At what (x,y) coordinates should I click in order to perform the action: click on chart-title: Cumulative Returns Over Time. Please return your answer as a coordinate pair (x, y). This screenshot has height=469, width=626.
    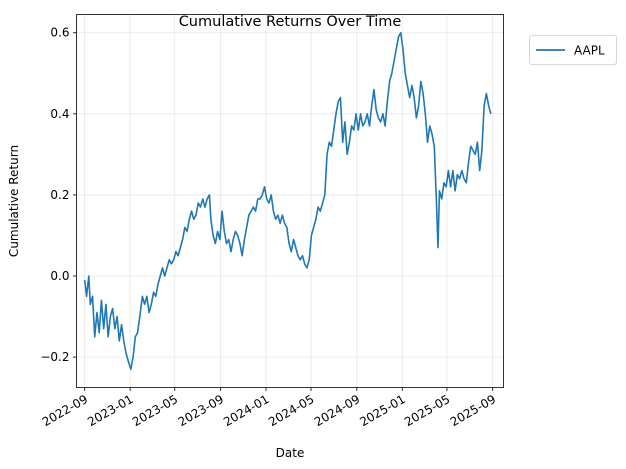
    Looking at the image, I should click on (290, 22).